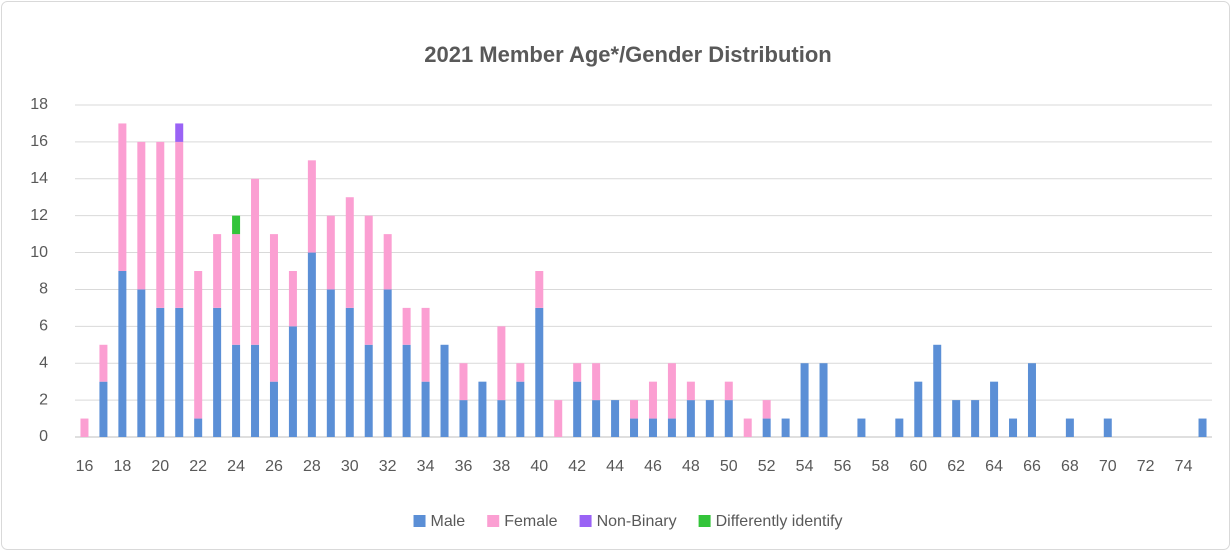 Image resolution: width=1231 pixels, height=551 pixels. I want to click on x-tick-label: 24, so click(236, 466).